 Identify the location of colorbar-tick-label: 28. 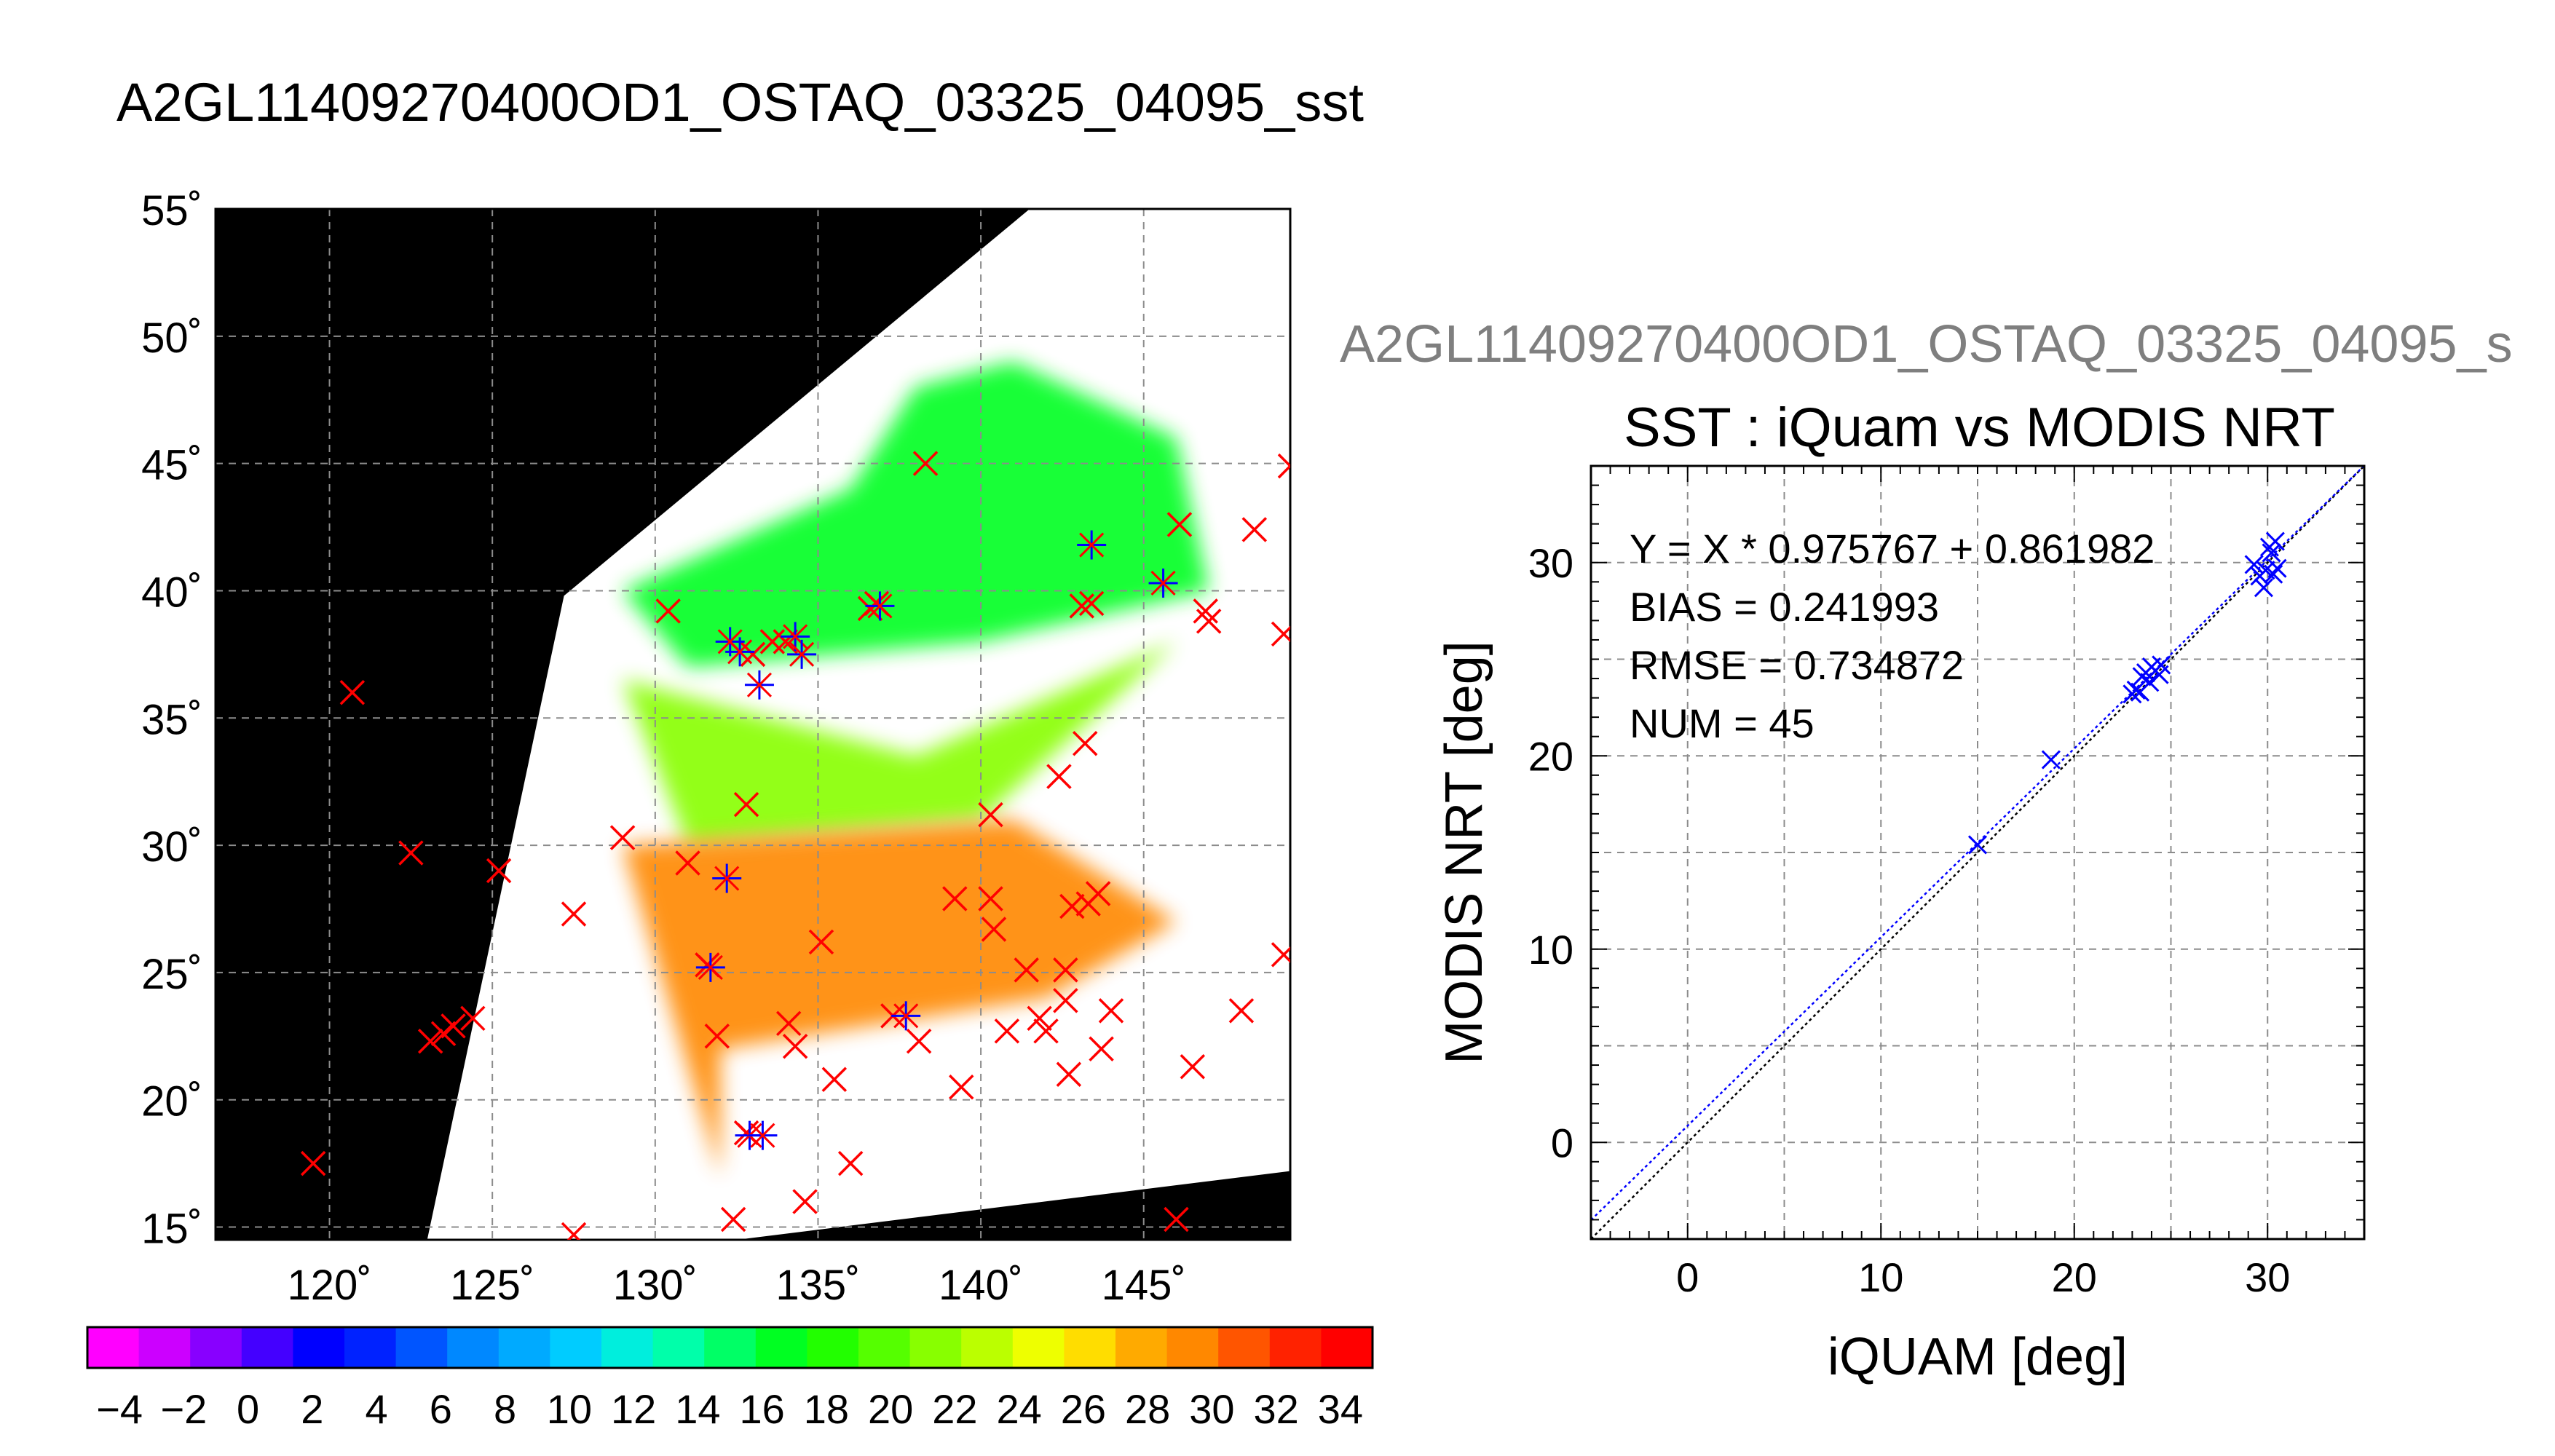
(1147, 1409).